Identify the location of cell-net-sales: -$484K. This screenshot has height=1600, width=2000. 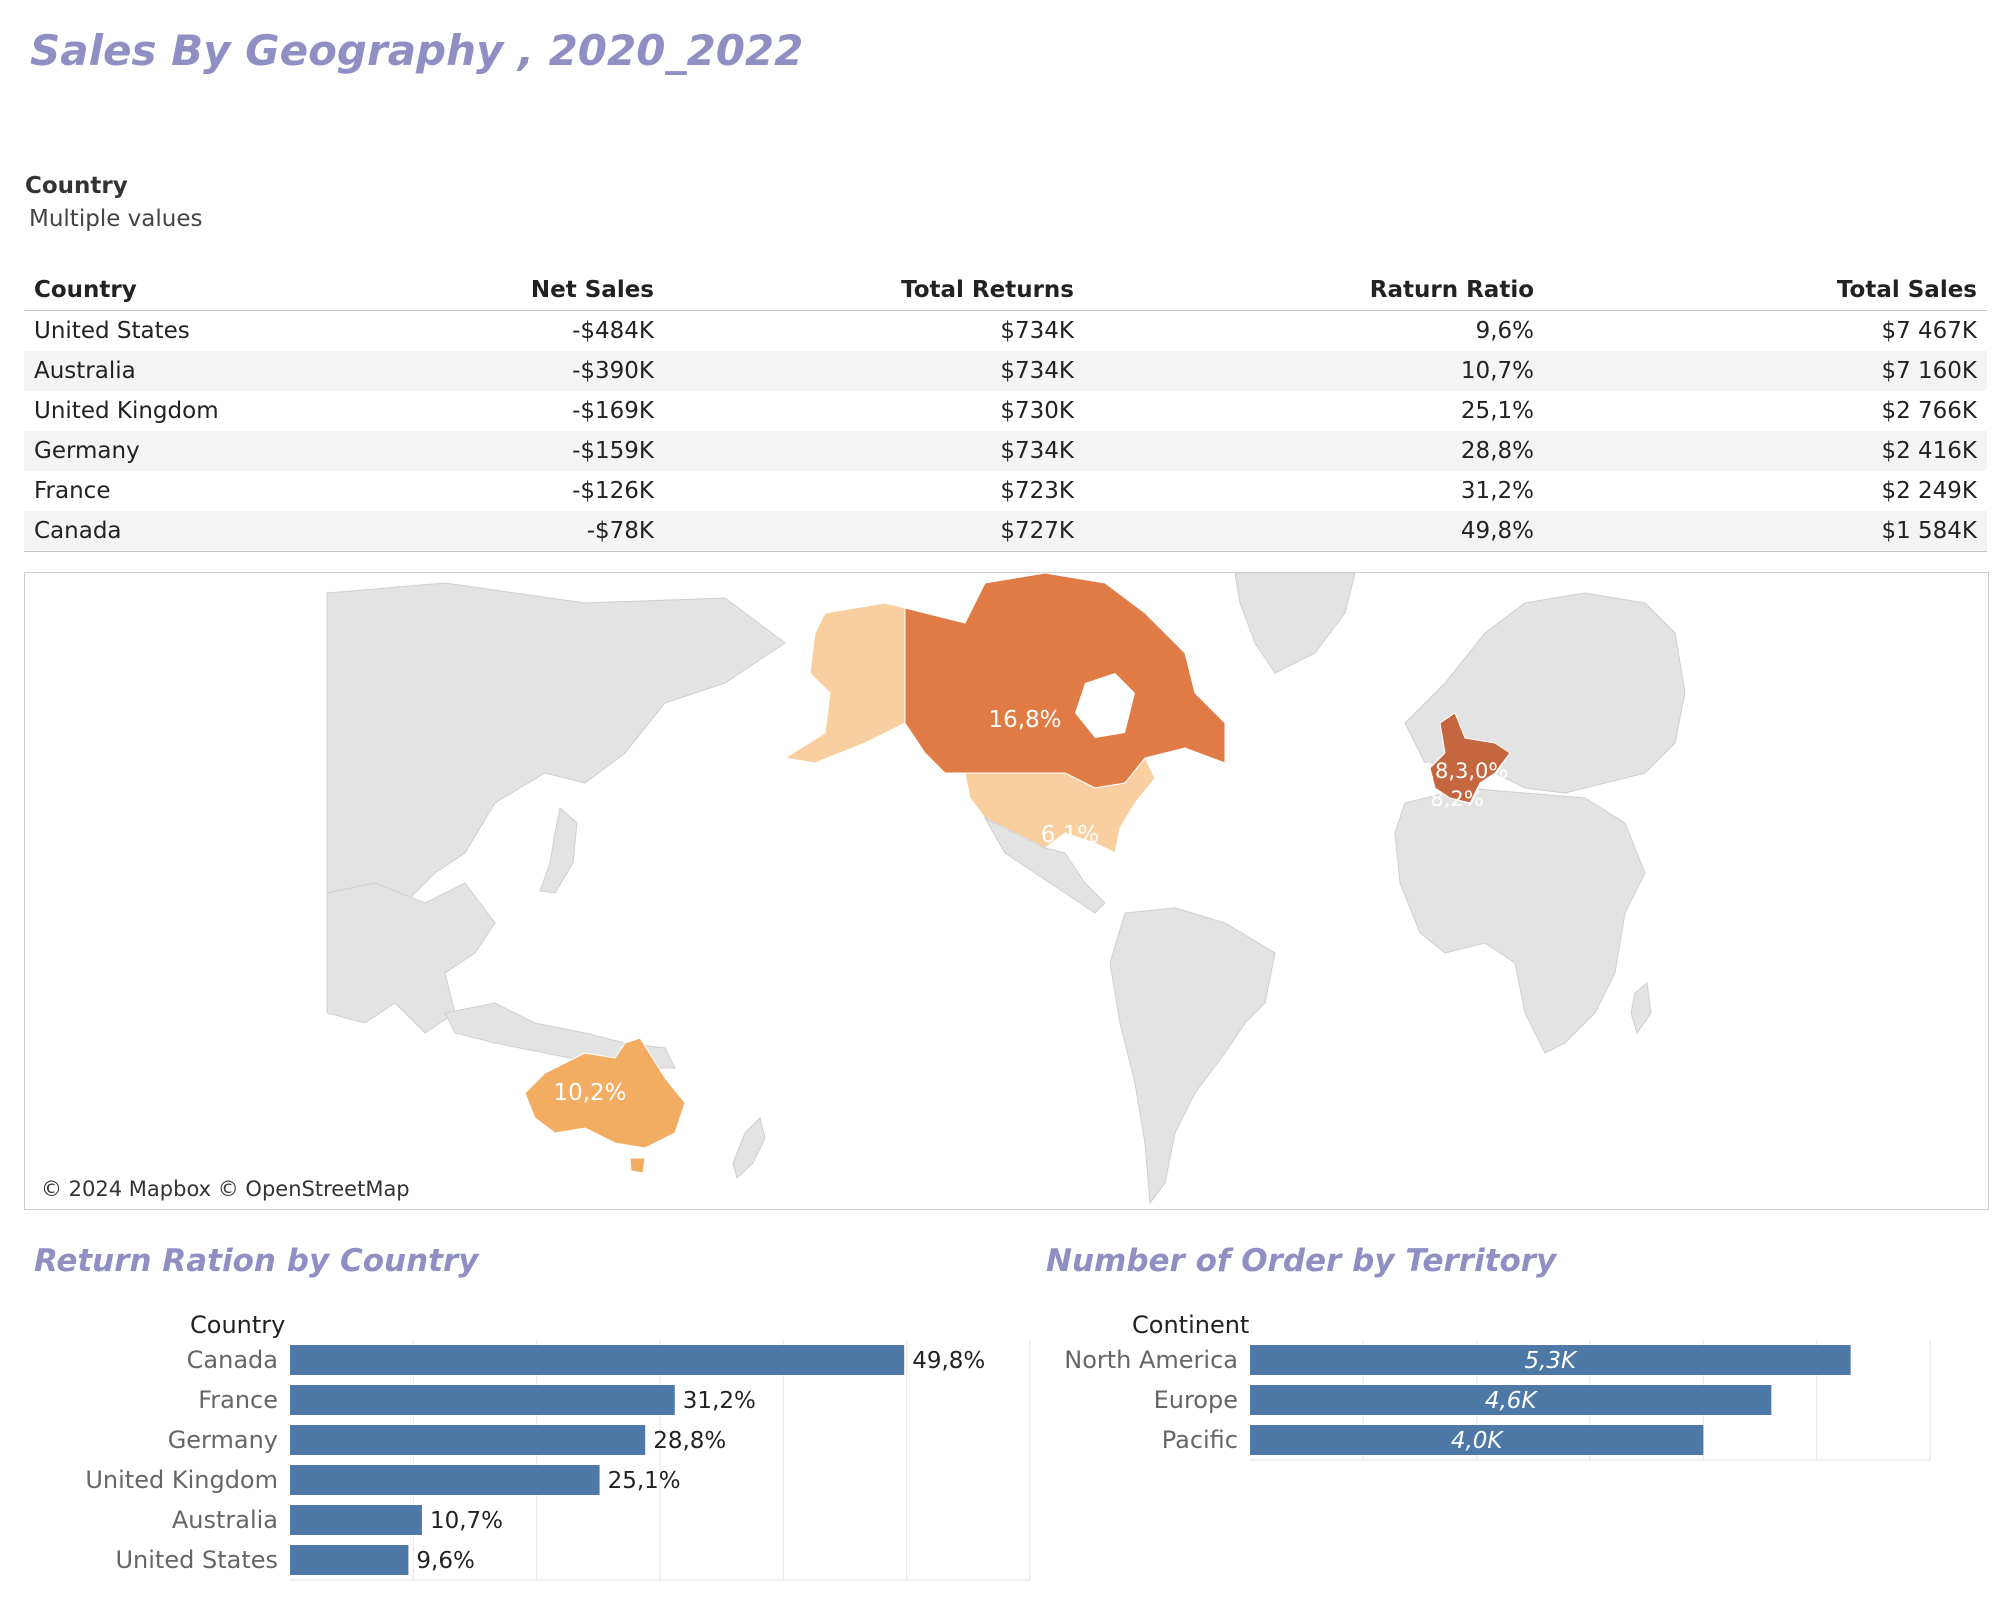
(613, 331).